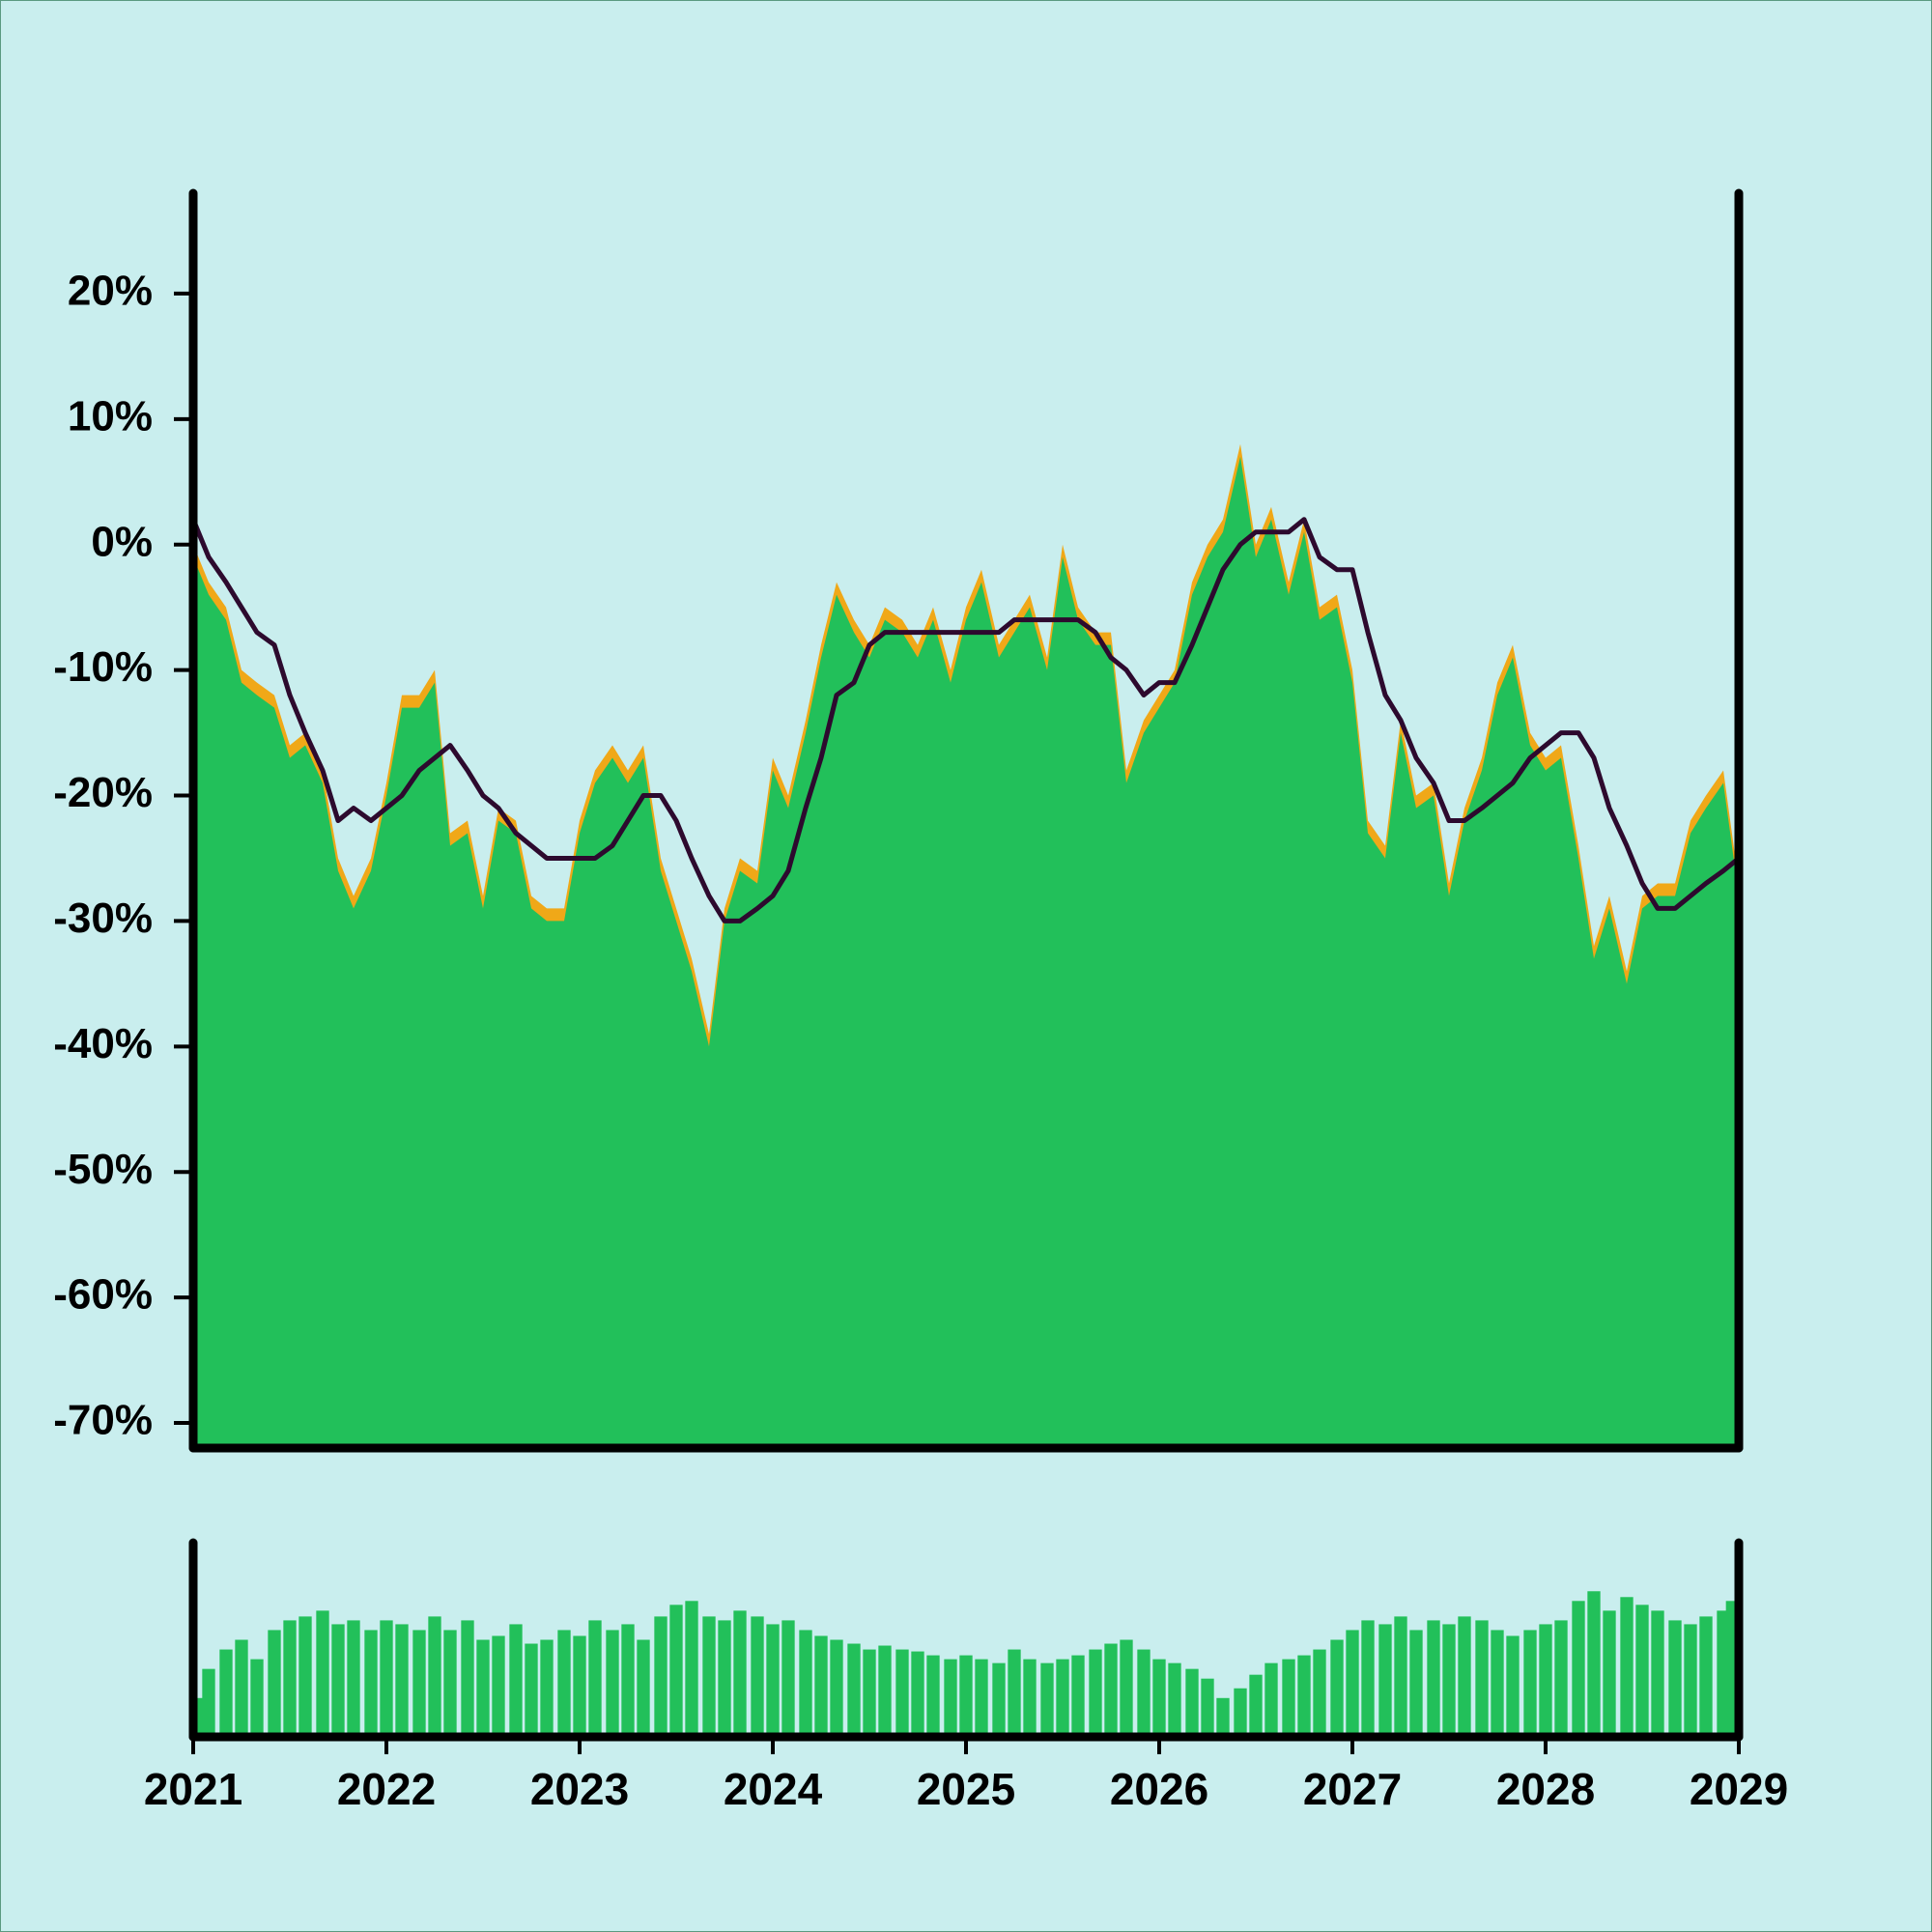  I want to click on y-tick-label: 0%, so click(122, 541).